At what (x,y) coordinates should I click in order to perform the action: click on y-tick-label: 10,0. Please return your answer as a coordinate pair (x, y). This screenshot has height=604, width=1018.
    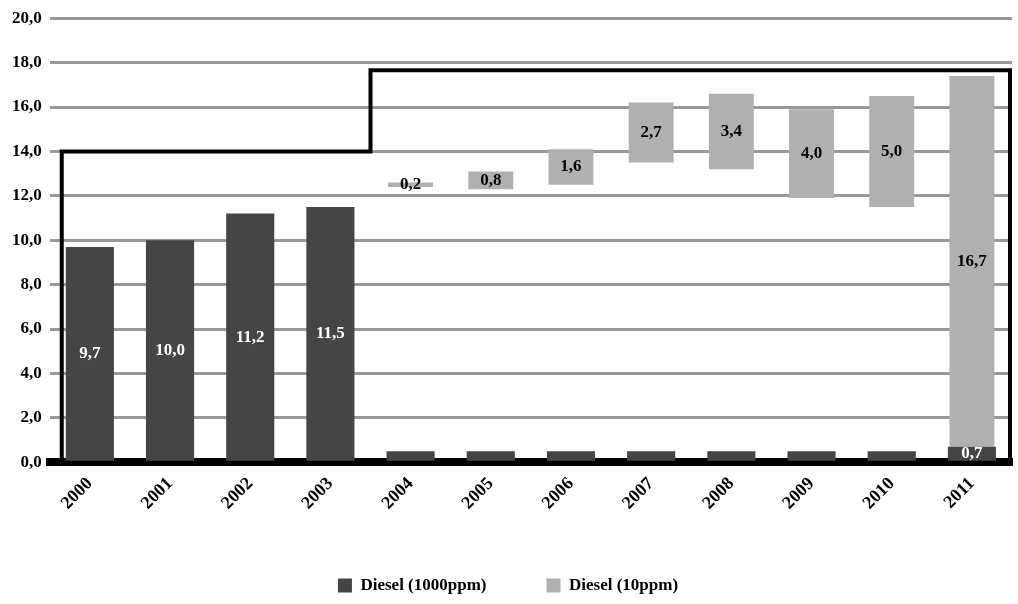
    Looking at the image, I should click on (27, 239).